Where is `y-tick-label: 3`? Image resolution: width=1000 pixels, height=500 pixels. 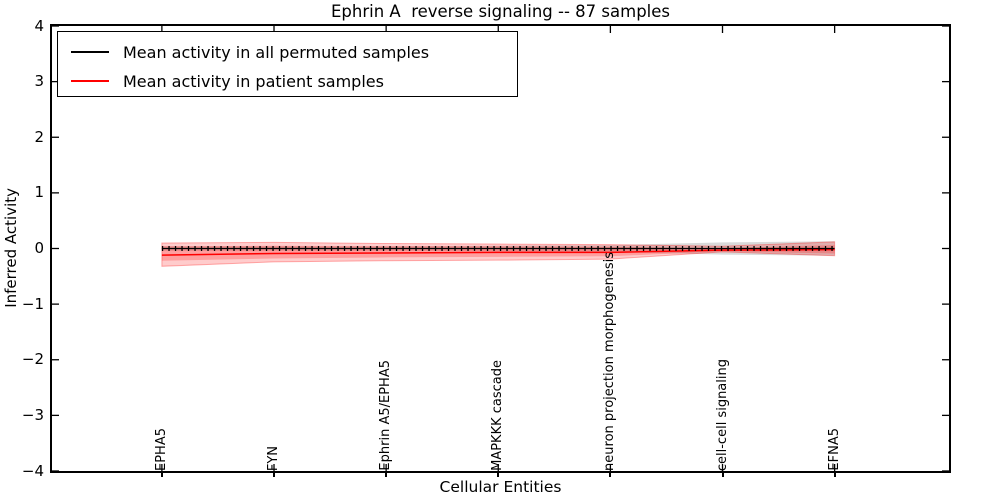 y-tick-label: 3 is located at coordinates (39, 81).